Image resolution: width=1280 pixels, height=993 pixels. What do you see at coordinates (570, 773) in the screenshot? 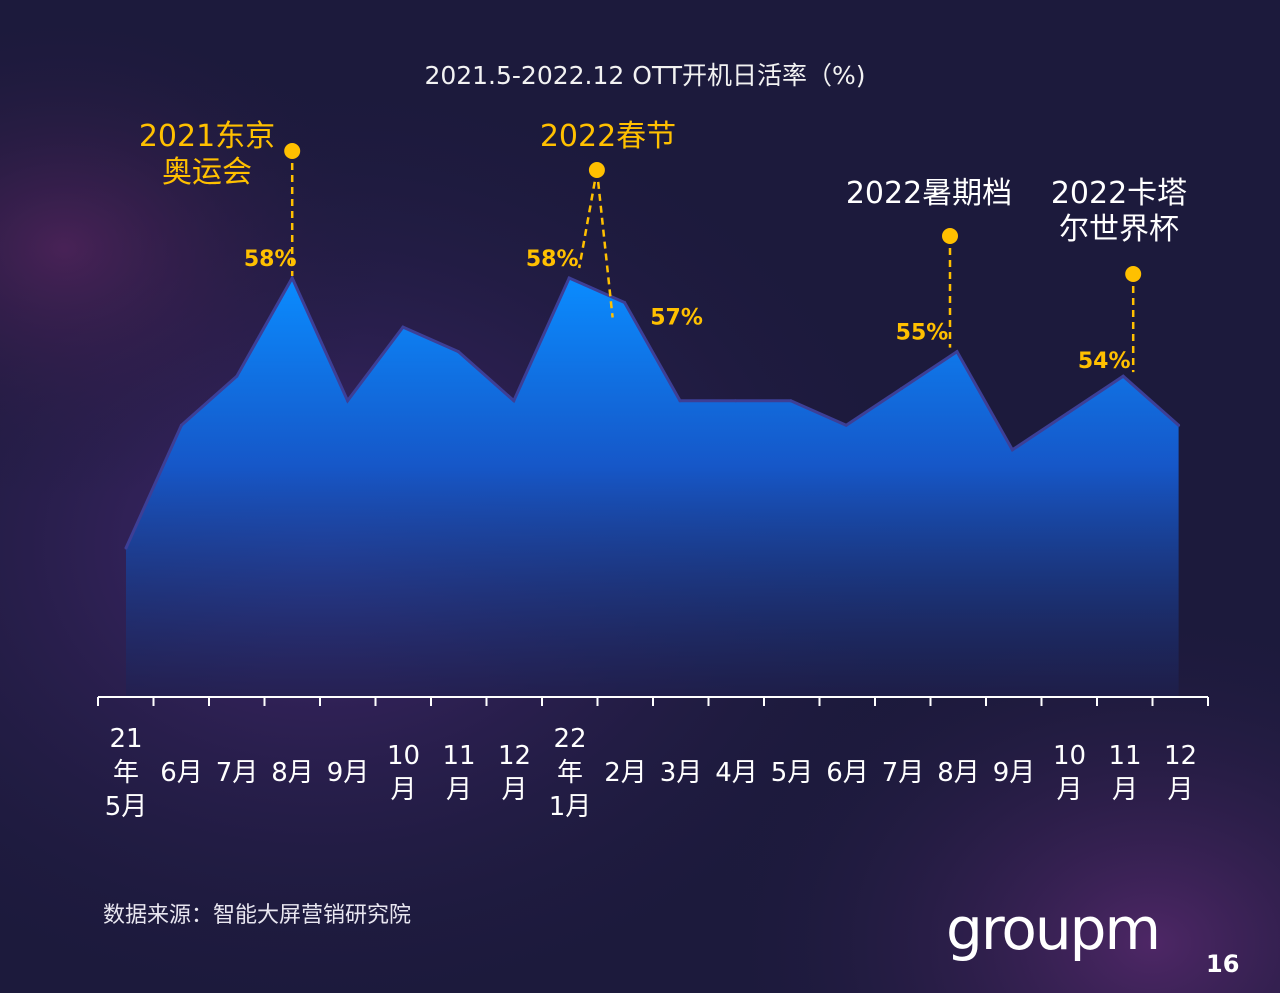
I see `x-tick-label: 22 年 1月` at bounding box center [570, 773].